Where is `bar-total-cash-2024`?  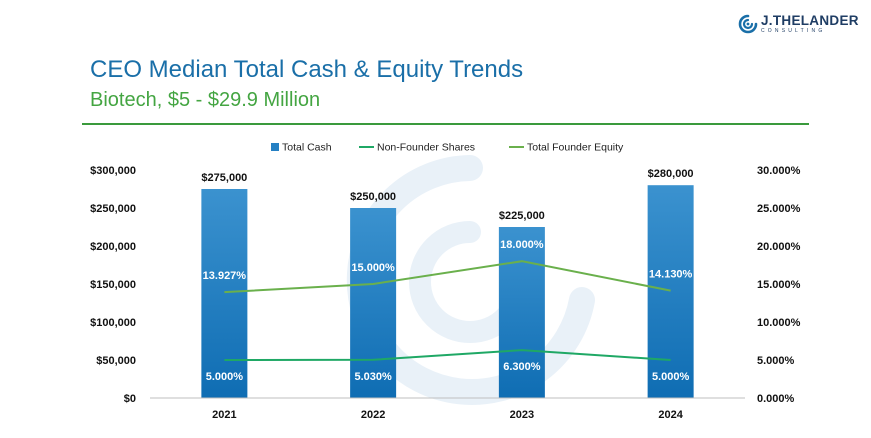 bar-total-cash-2024 is located at coordinates (670, 291).